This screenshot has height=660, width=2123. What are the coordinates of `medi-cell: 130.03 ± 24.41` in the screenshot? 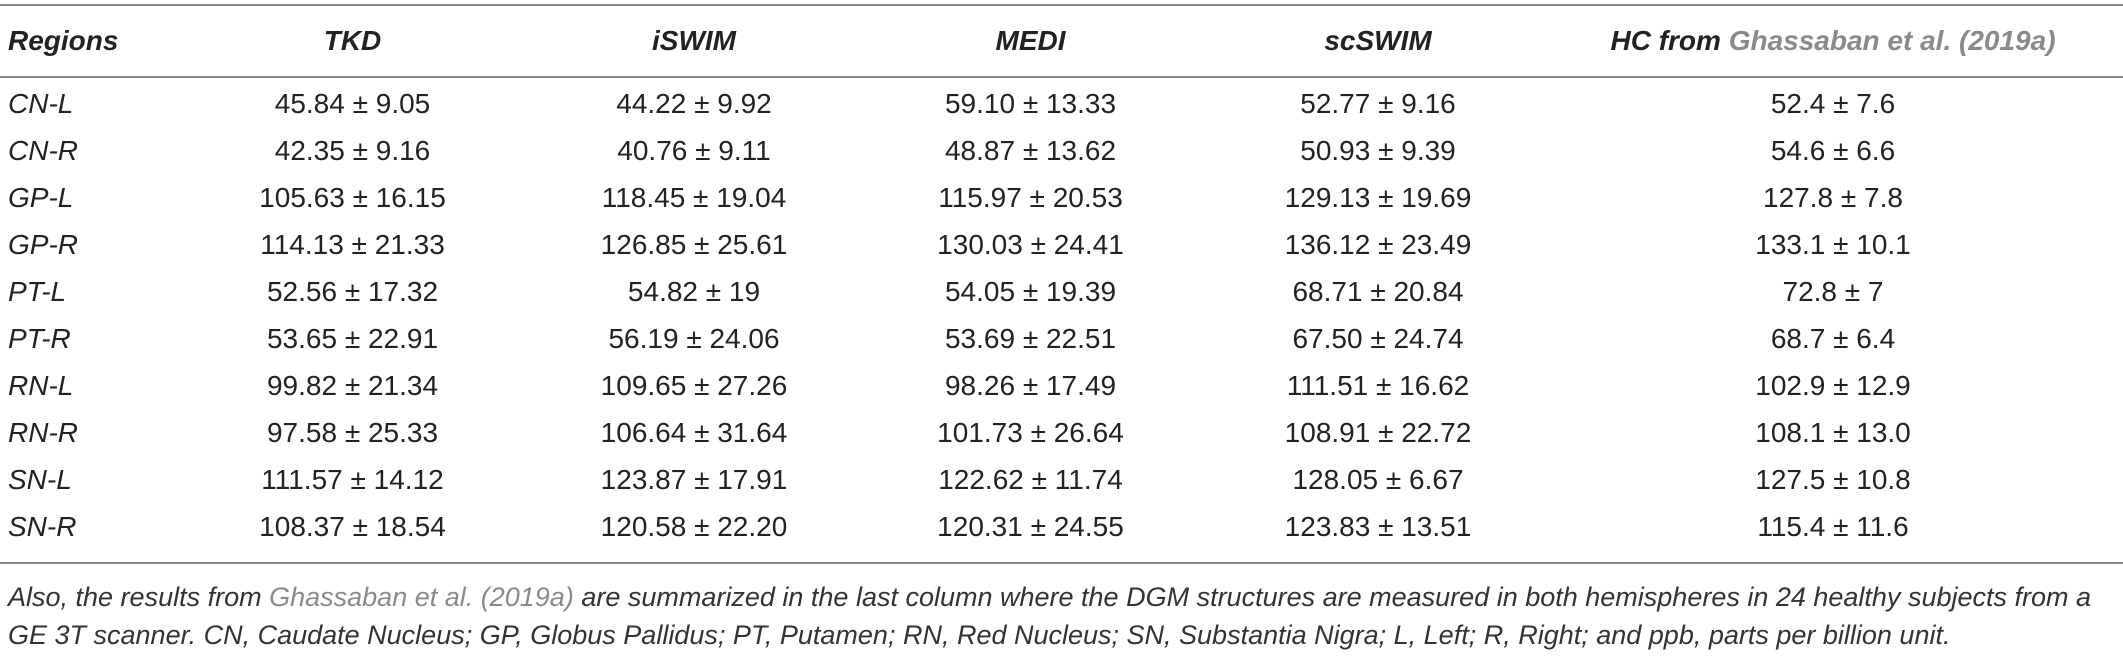 It's located at (1030, 244).